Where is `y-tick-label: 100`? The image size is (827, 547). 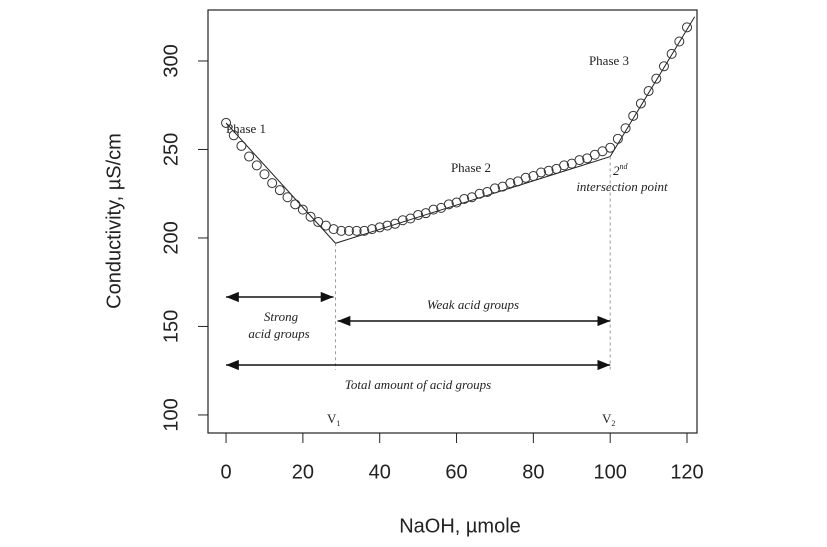 y-tick-label: 100 is located at coordinates (171, 414).